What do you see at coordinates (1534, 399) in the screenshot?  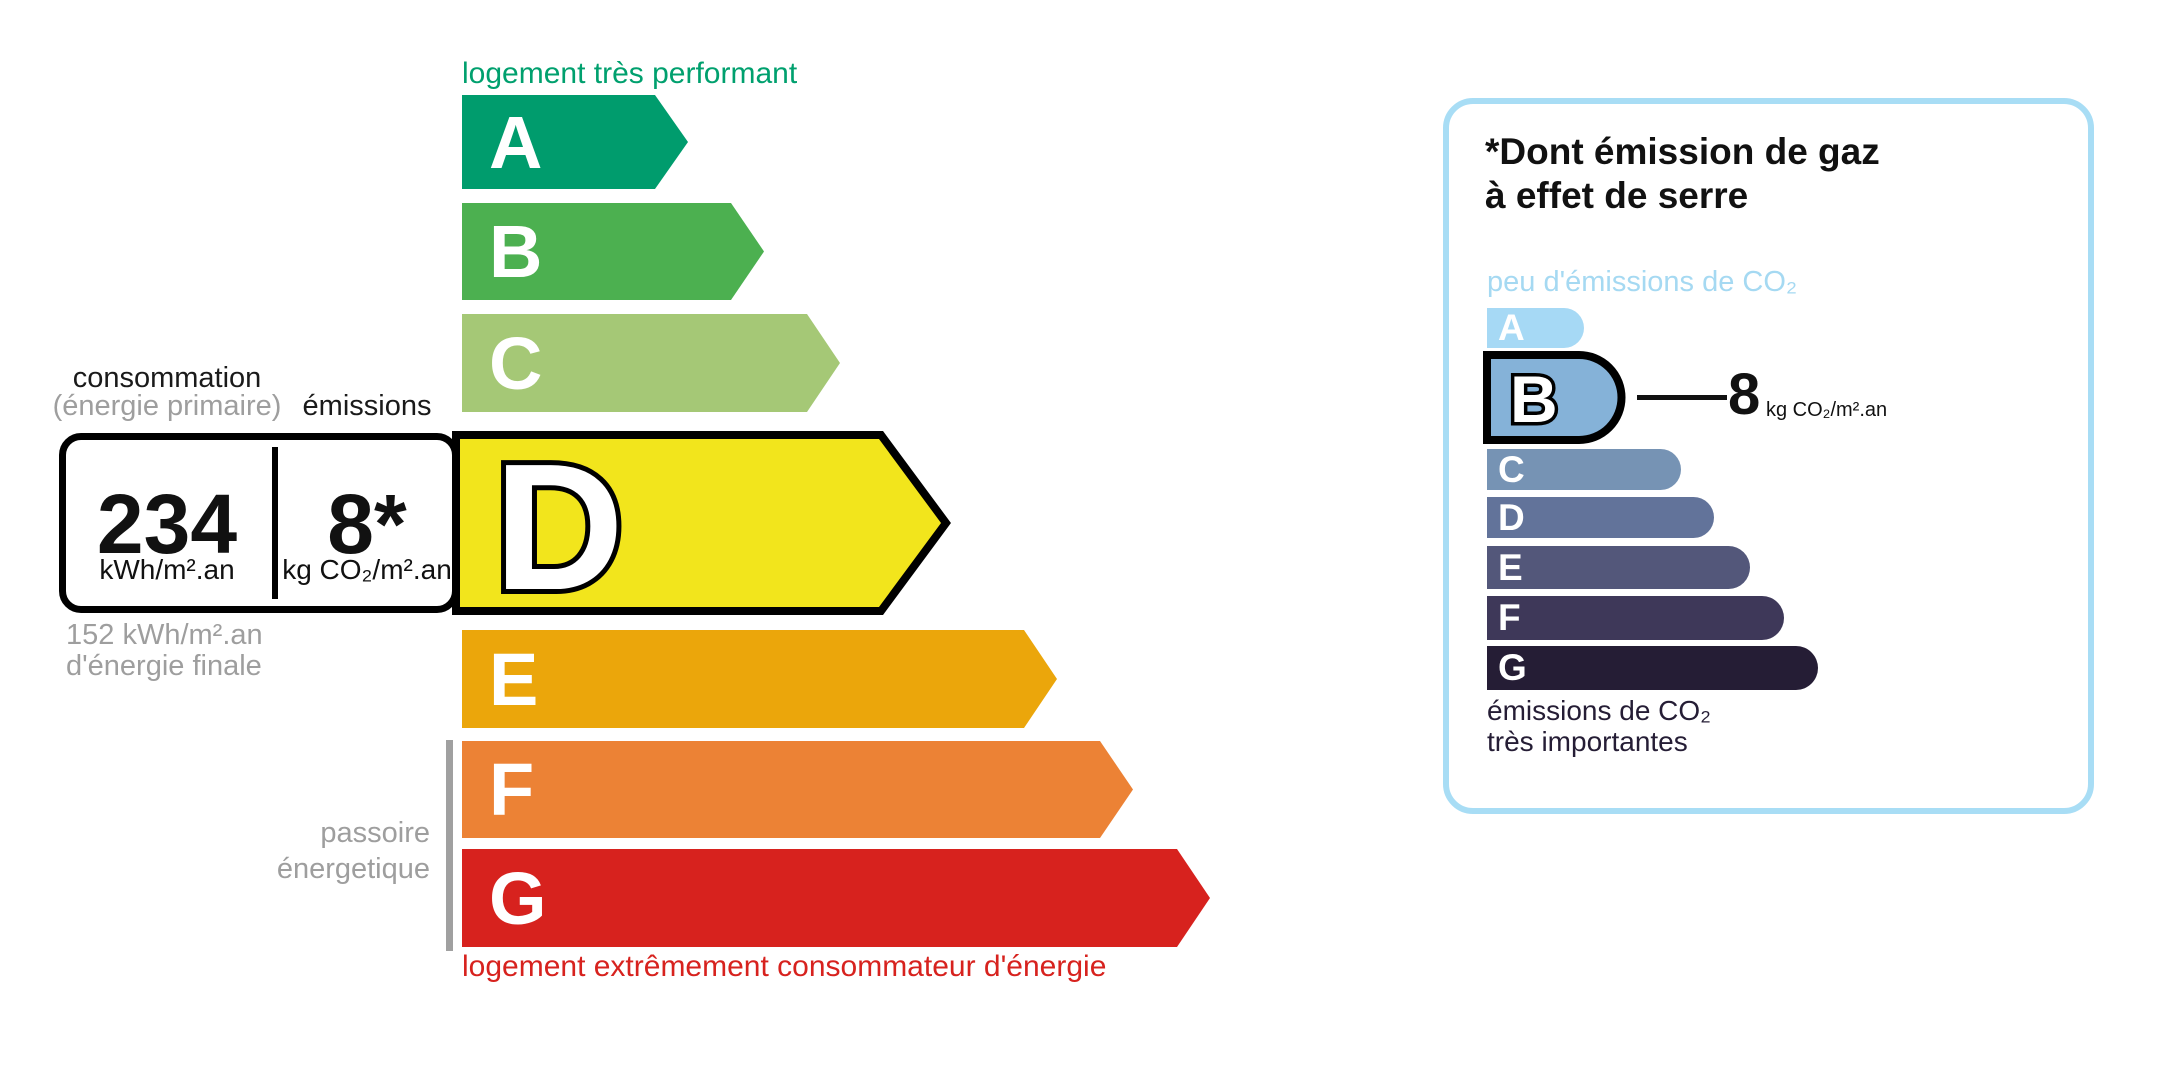 I see `ges-class-letter-b: B` at bounding box center [1534, 399].